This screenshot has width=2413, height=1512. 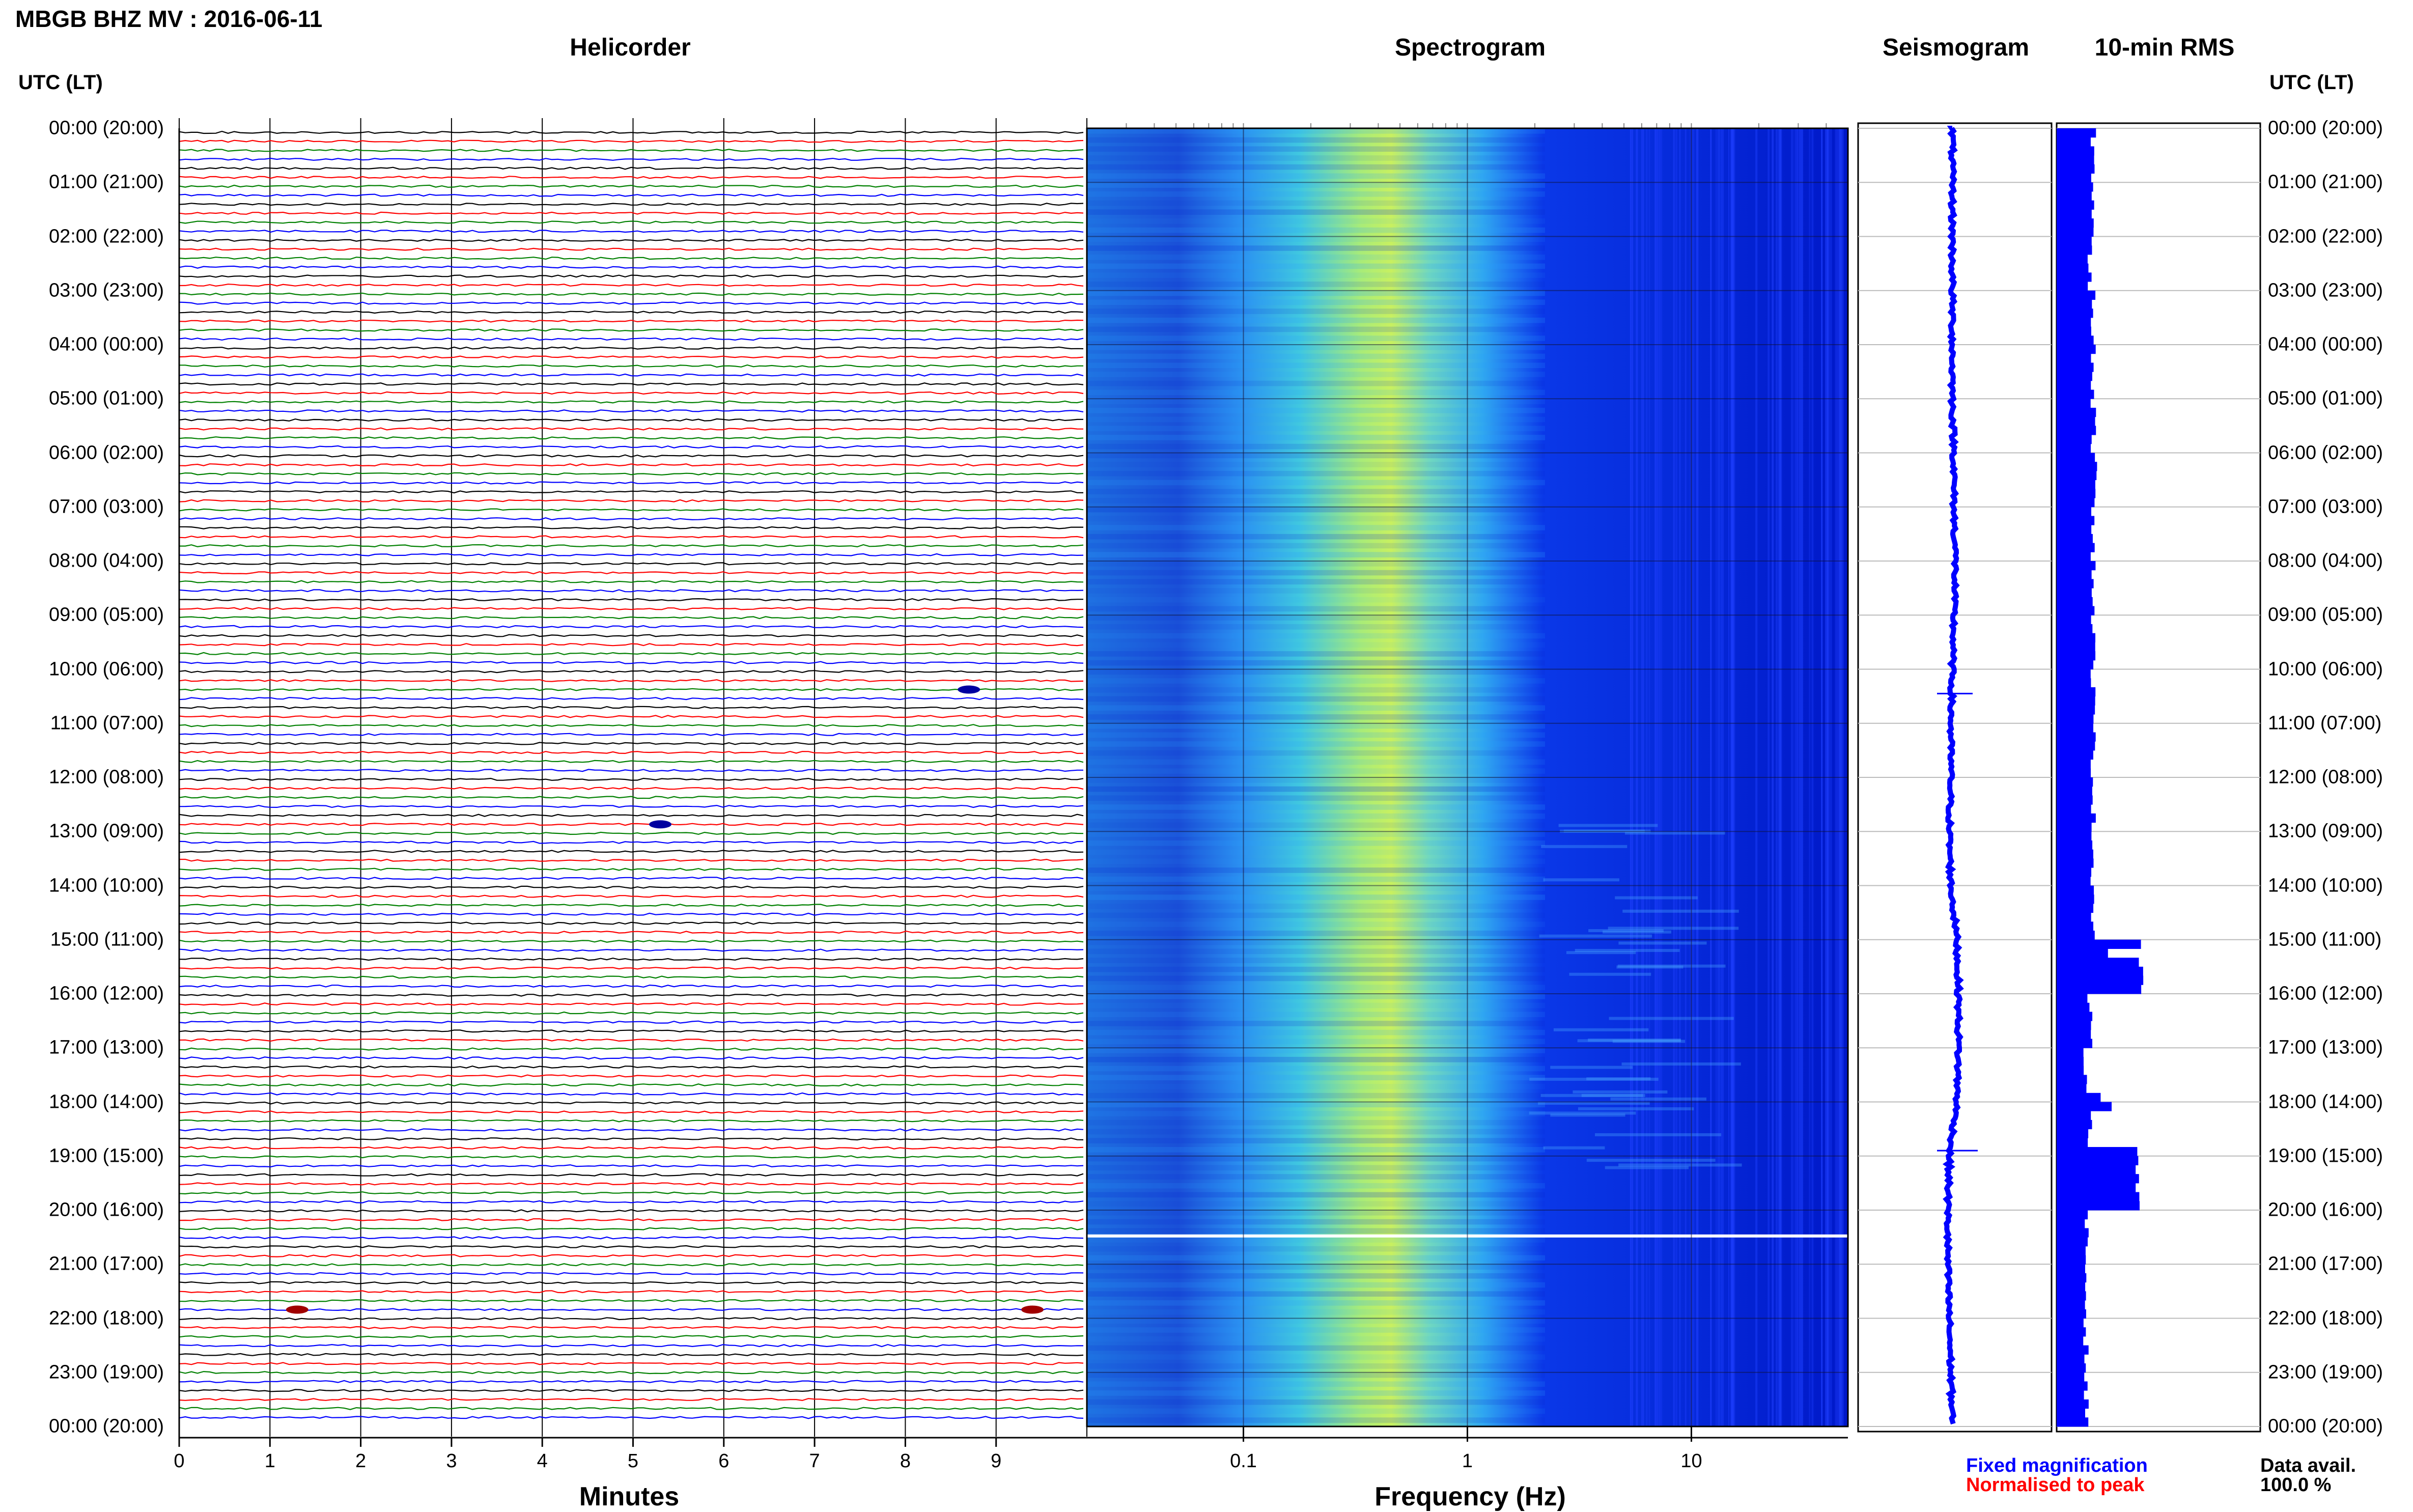 I want to click on time-label-right: 00:00 (20:00), so click(x=2325, y=1426).